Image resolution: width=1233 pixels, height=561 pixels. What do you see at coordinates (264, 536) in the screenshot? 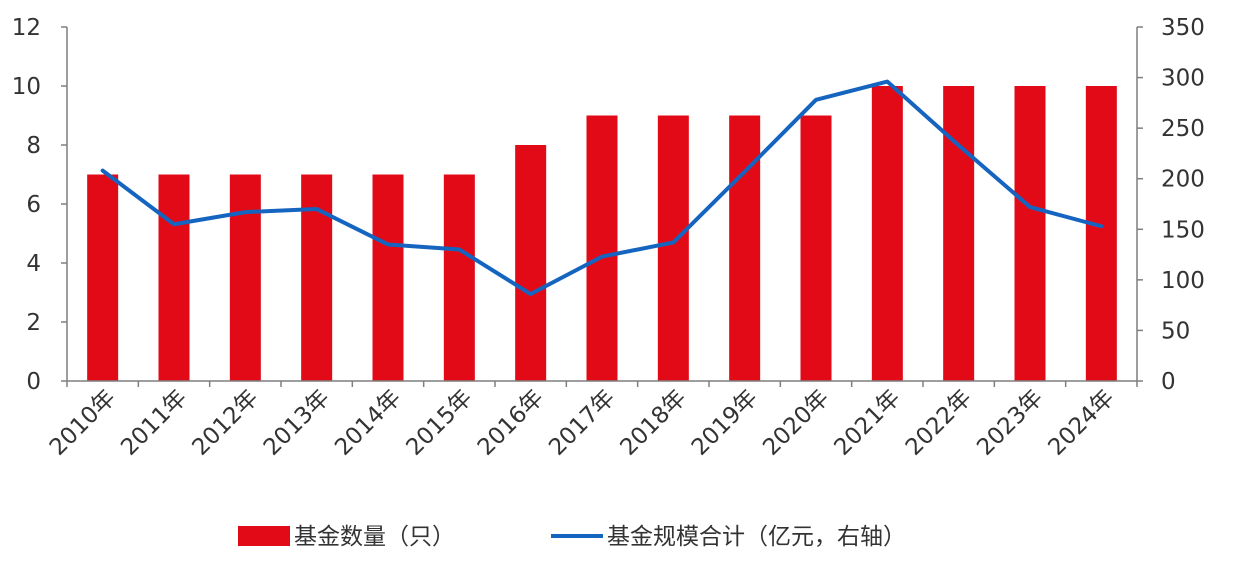
I see `legend-bar-swatch` at bounding box center [264, 536].